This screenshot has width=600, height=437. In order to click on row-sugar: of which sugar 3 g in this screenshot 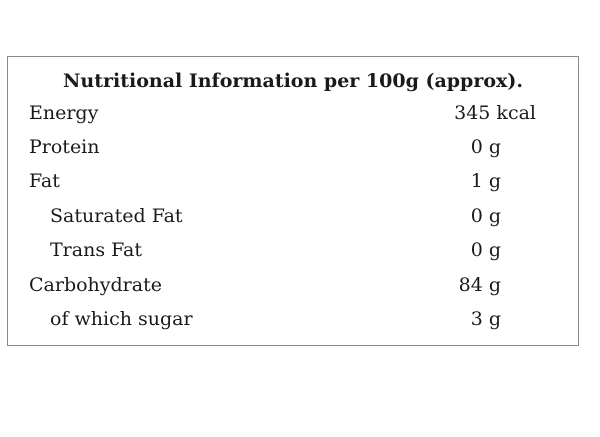, I will do `click(293, 323)`.